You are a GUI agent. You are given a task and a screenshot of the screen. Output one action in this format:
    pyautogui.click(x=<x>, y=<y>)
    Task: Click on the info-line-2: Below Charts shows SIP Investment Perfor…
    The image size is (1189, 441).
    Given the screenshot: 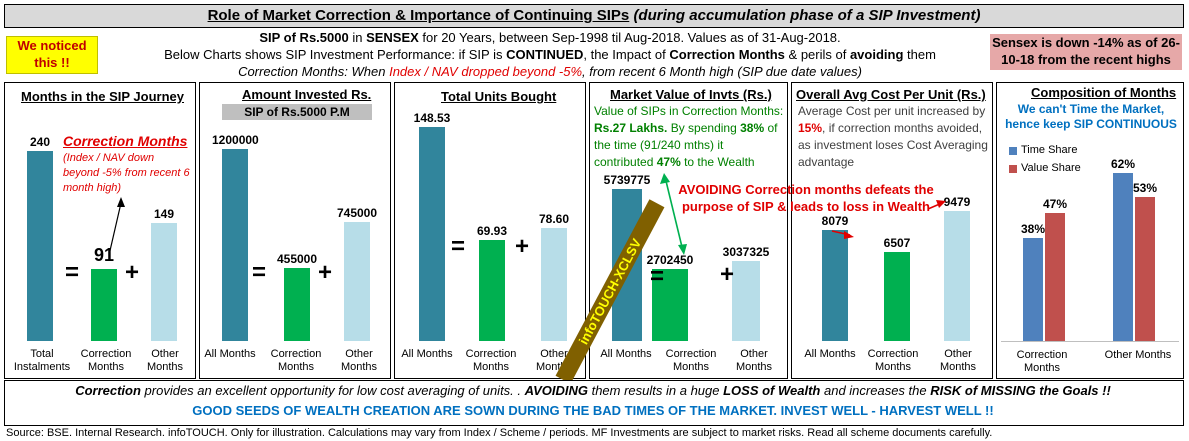 What is the action you would take?
    pyautogui.click(x=550, y=54)
    